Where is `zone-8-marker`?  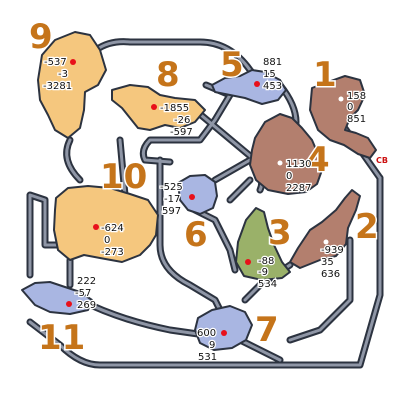 zone-8-marker is located at coordinates (154, 107).